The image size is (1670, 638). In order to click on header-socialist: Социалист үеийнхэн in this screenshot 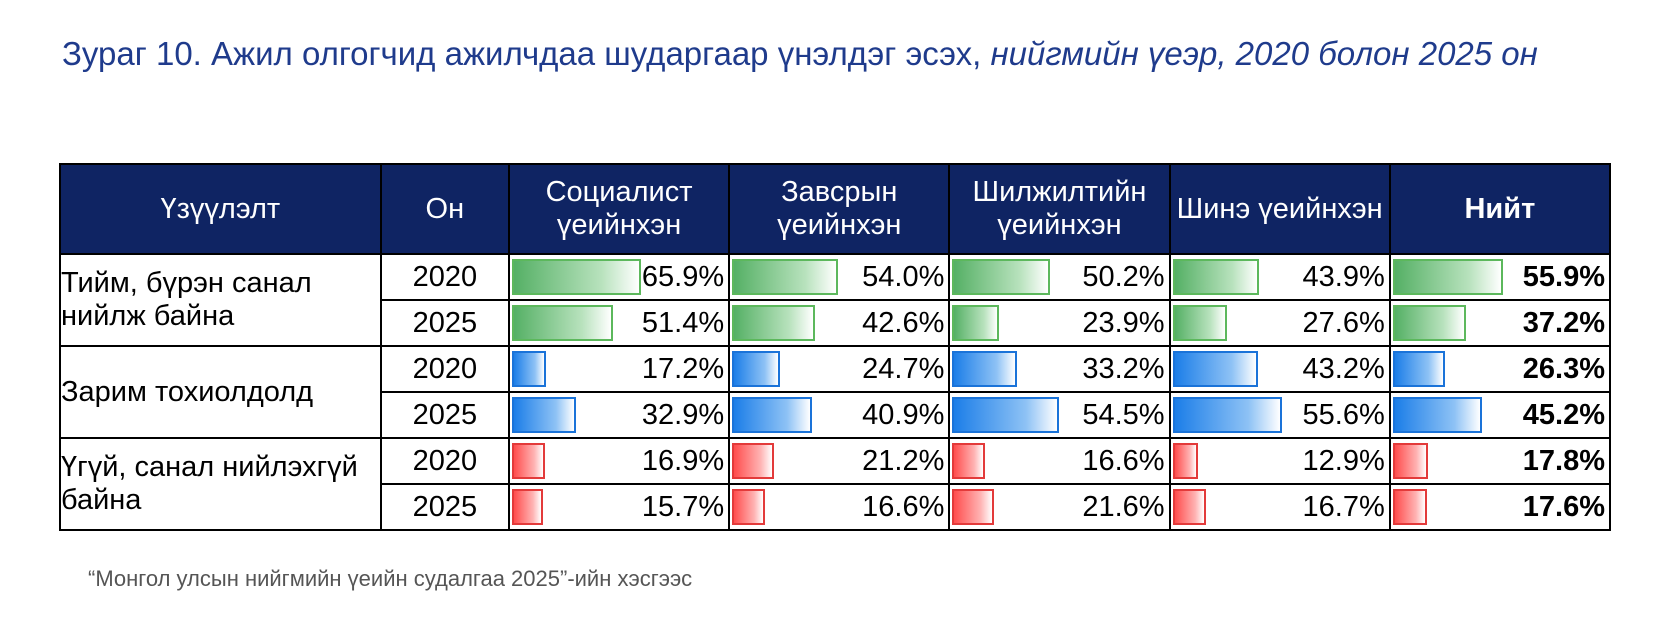, I will do `click(619, 209)`.